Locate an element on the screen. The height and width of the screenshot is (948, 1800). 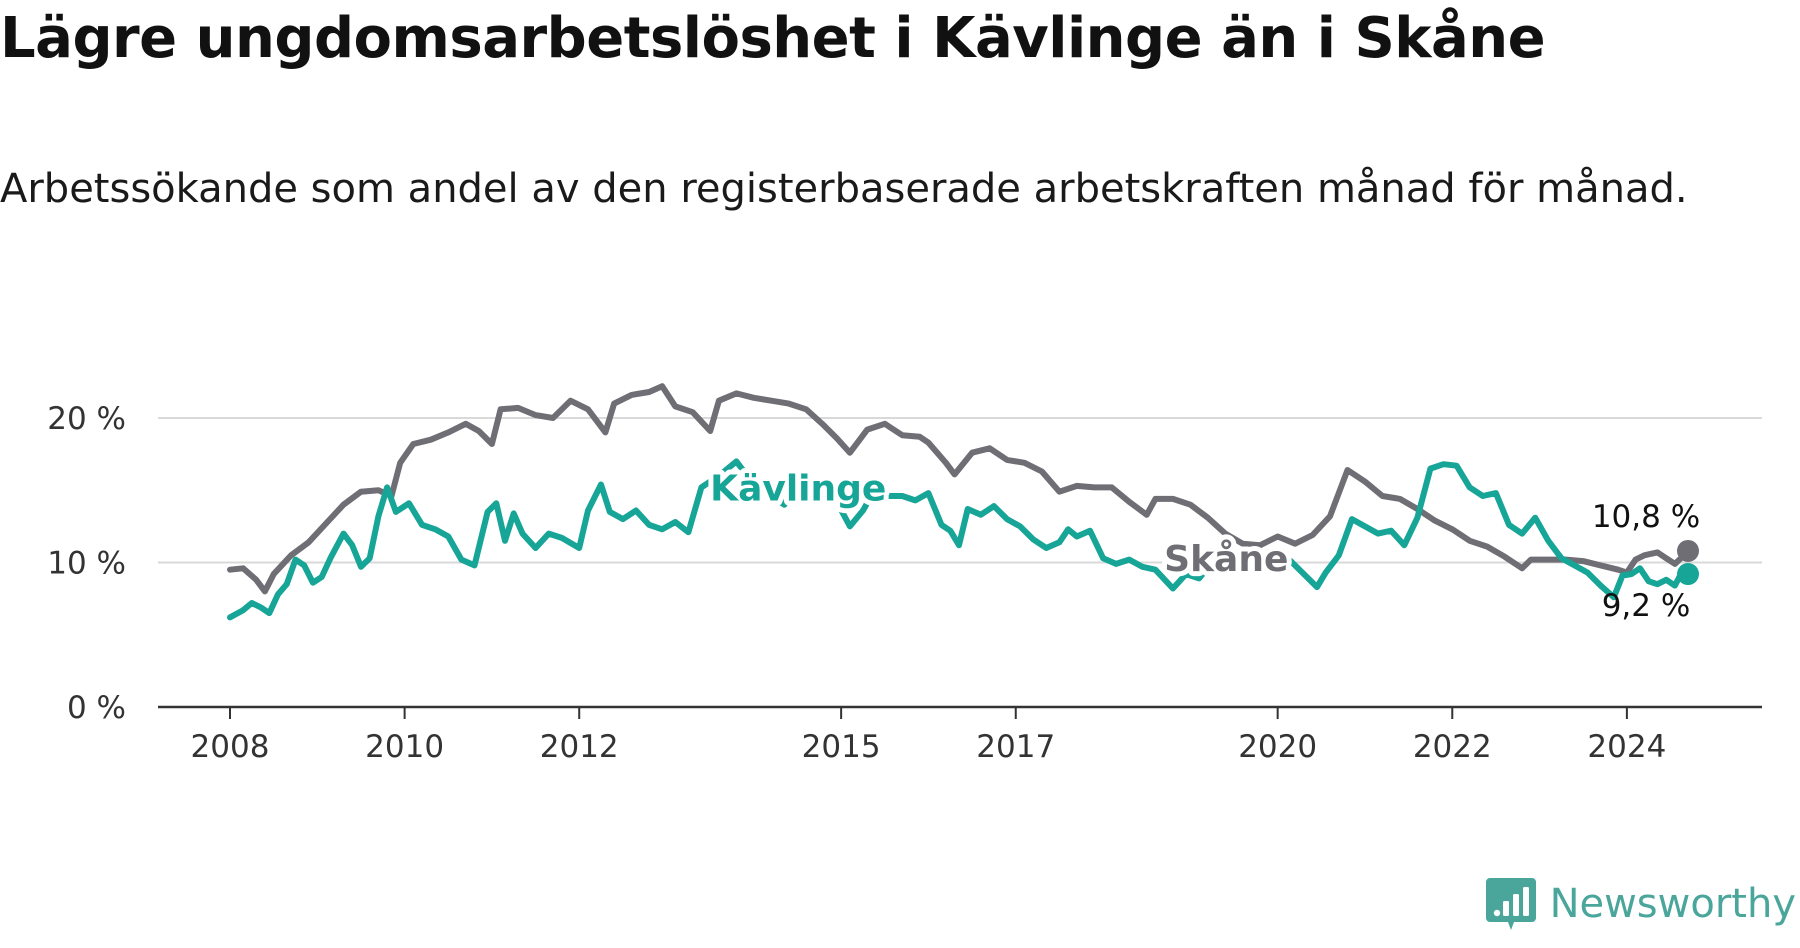
gridlines is located at coordinates (960, 490).